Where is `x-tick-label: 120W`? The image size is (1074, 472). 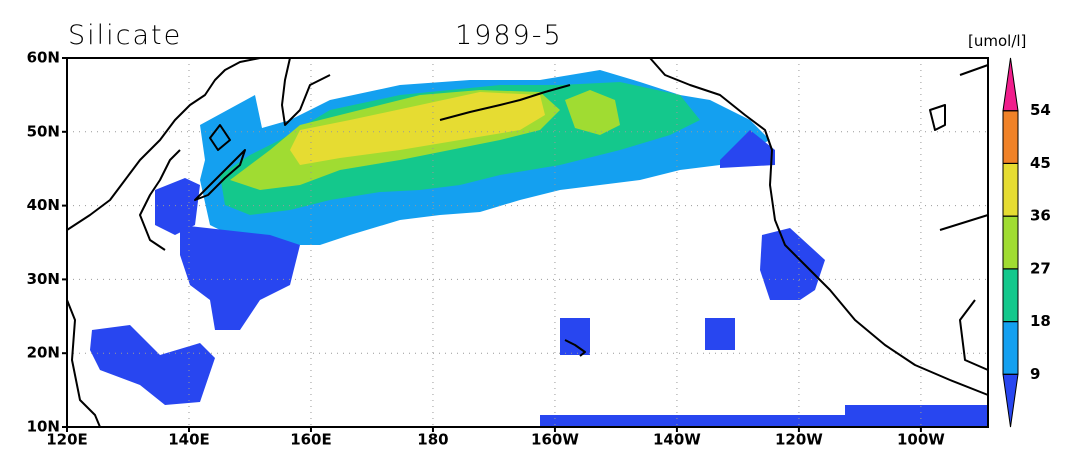
x-tick-label: 120W is located at coordinates (799, 440).